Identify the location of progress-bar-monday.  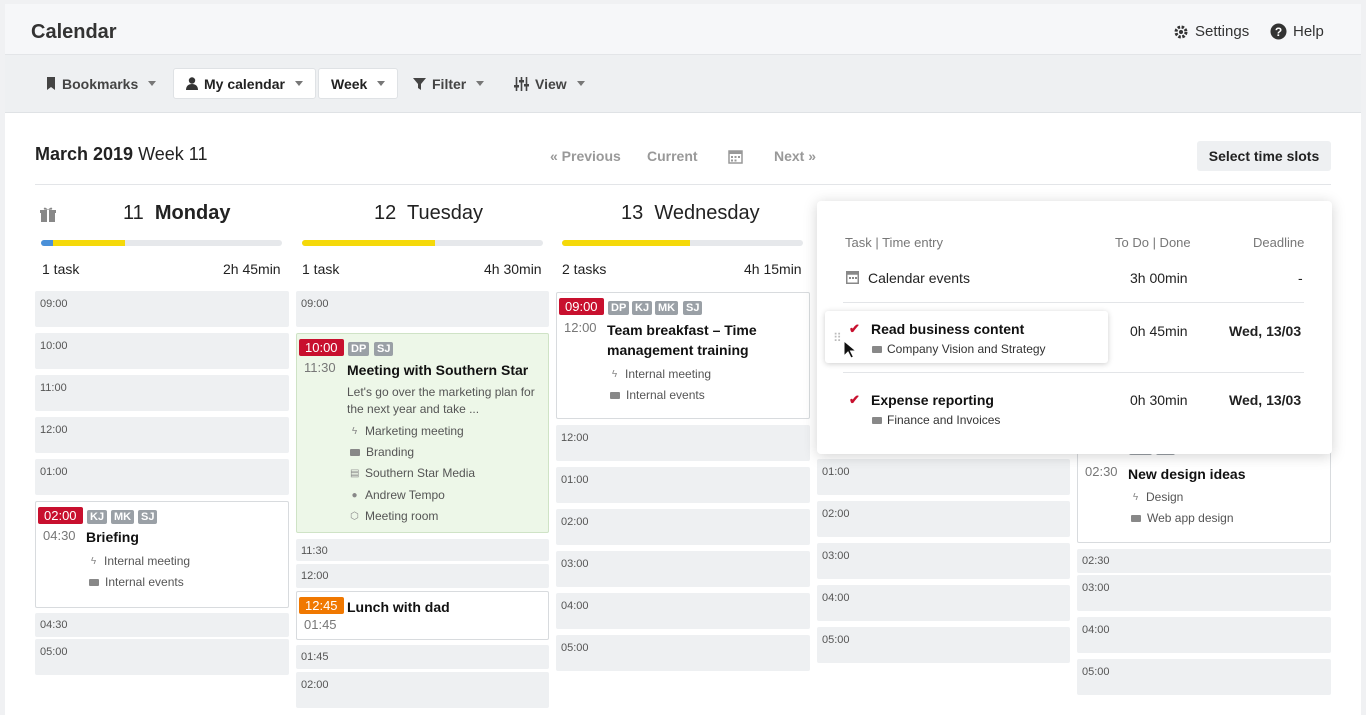
(161, 243).